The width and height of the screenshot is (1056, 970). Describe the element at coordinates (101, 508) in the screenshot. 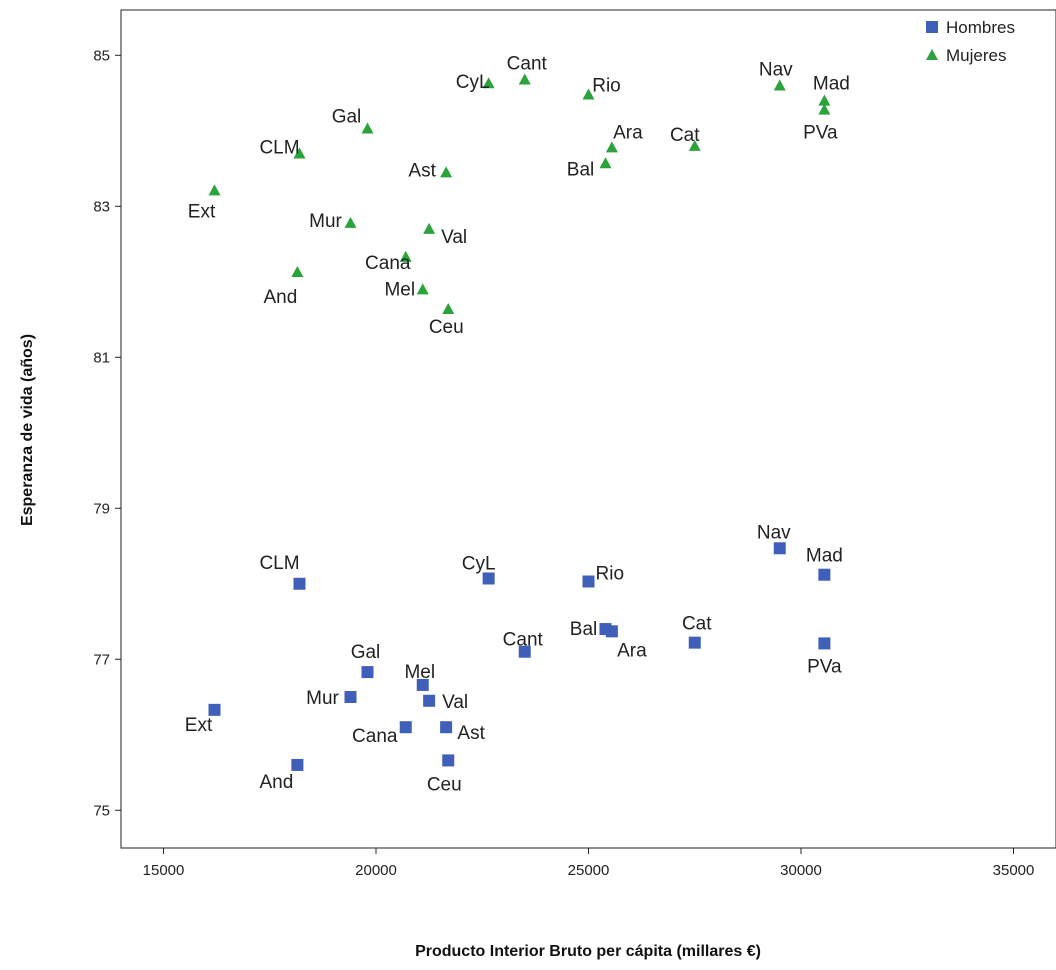

I see `y-tick-label: 79` at that location.